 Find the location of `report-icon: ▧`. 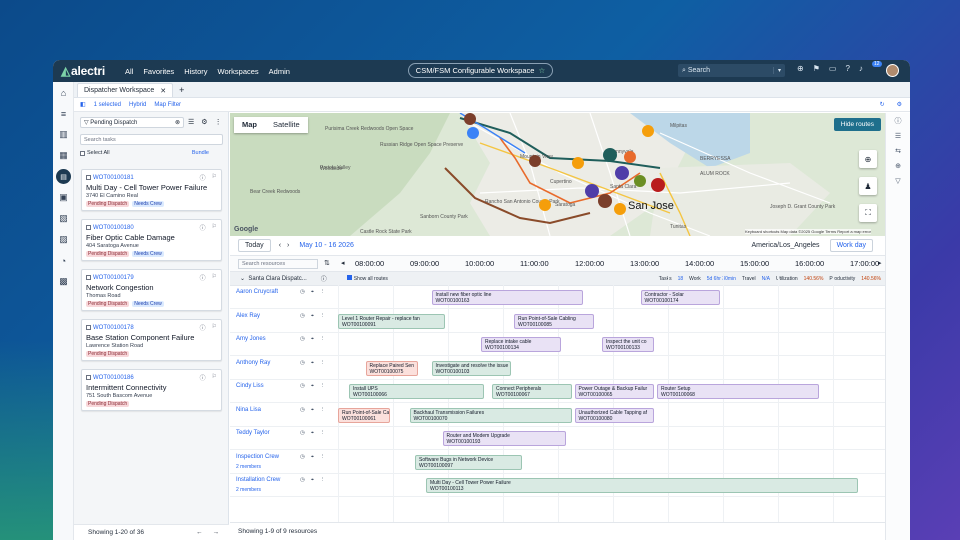

report-icon: ▧ is located at coordinates (63, 218).